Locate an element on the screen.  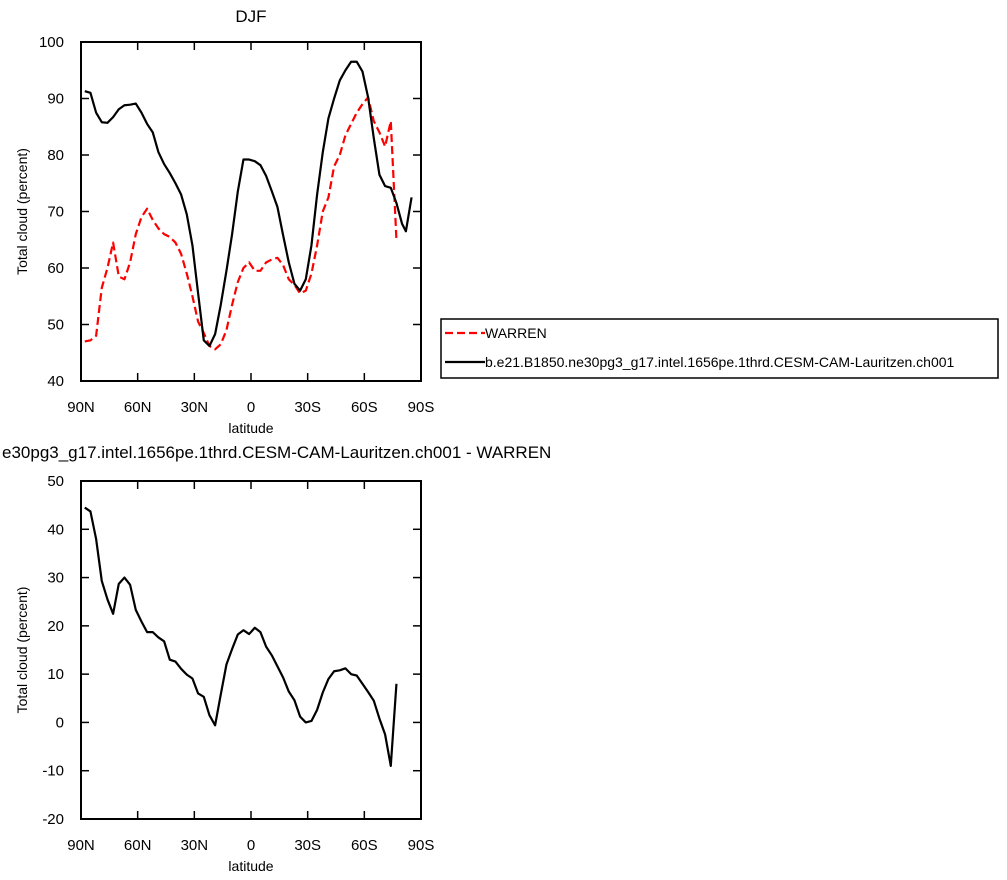
y-tick-label: 10 is located at coordinates (55, 674).